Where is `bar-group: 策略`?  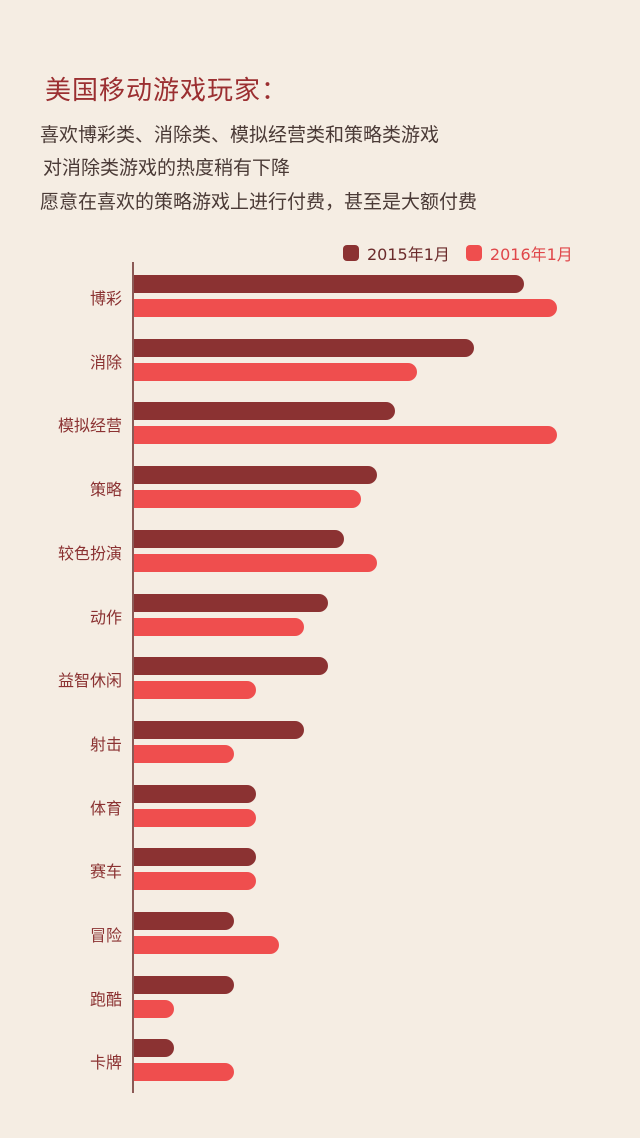
bar-group: 策略 is located at coordinates (320, 488).